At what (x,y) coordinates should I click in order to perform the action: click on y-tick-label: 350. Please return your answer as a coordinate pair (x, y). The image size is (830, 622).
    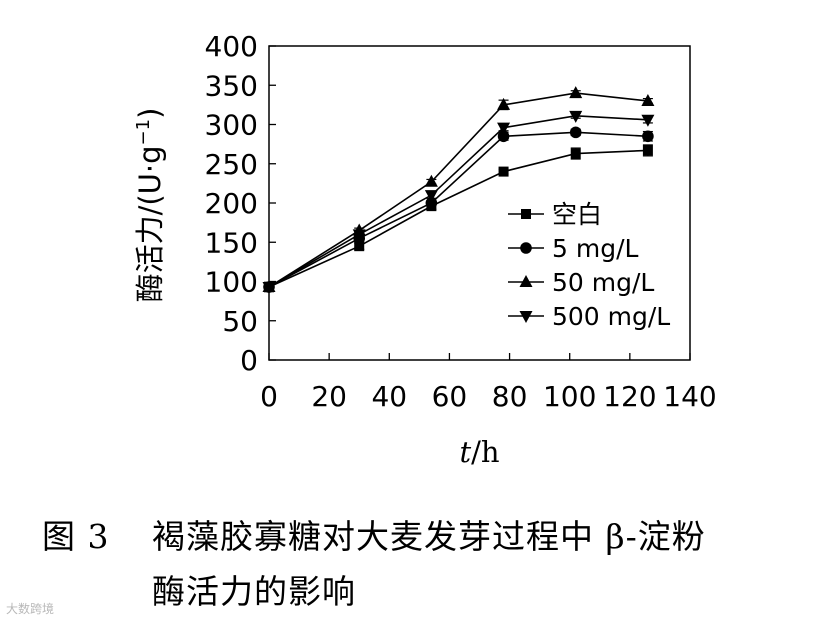
    Looking at the image, I should click on (231, 85).